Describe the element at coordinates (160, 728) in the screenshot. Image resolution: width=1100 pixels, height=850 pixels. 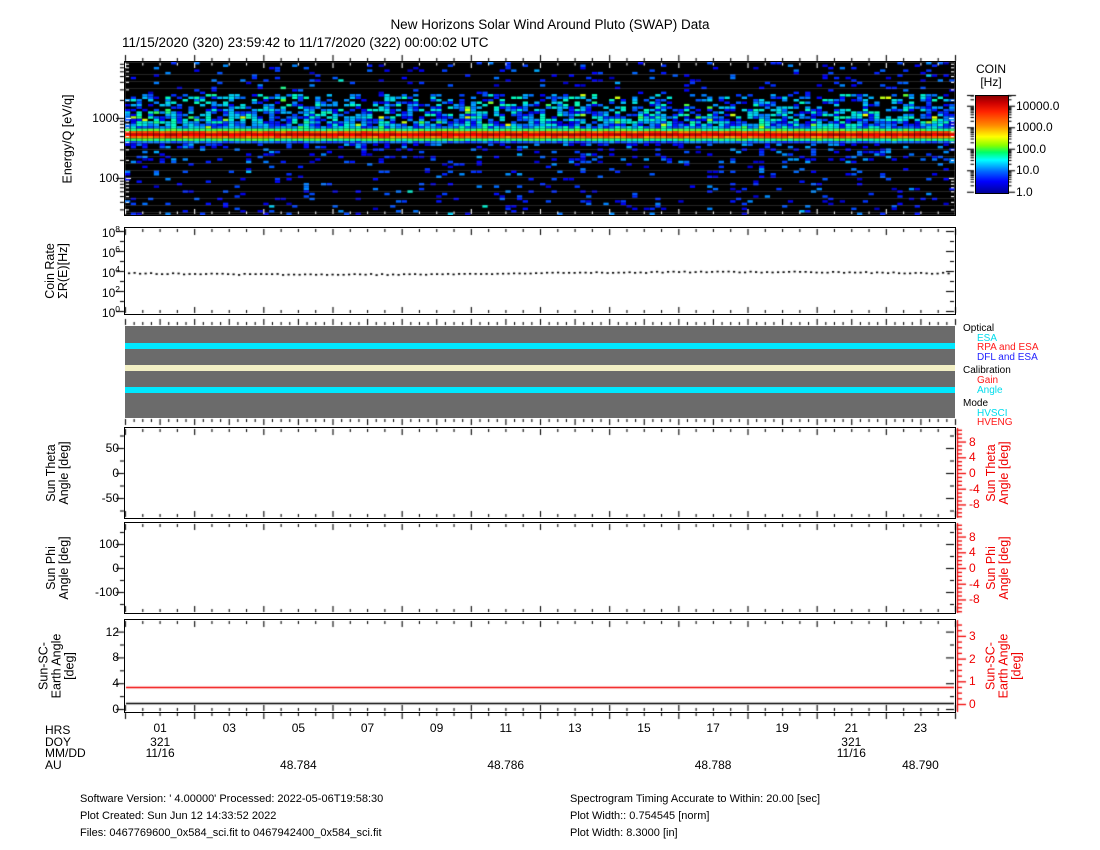
I see `hour-label-01: 01` at that location.